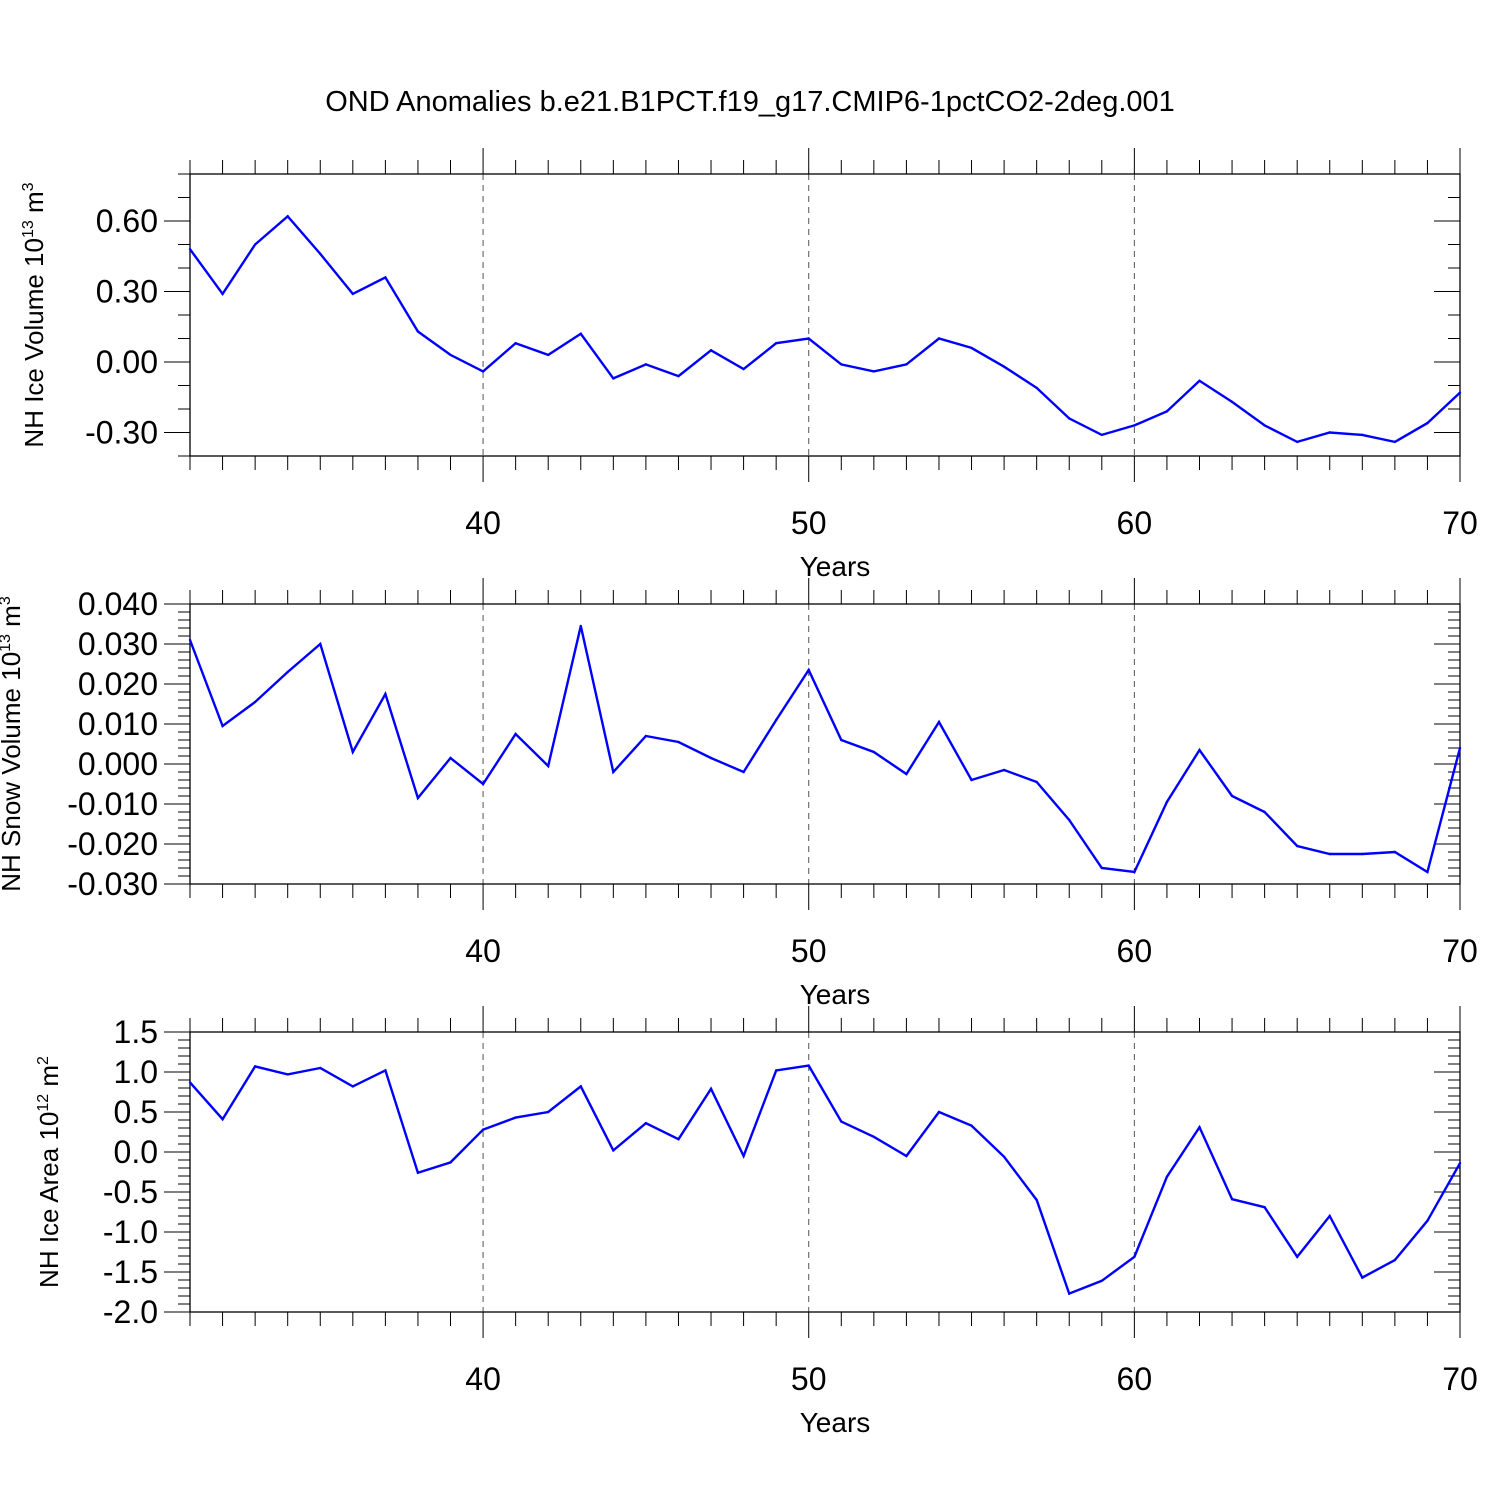 The width and height of the screenshot is (1500, 1500). What do you see at coordinates (825, 1180) in the screenshot?
I see `series-line-ice-area` at bounding box center [825, 1180].